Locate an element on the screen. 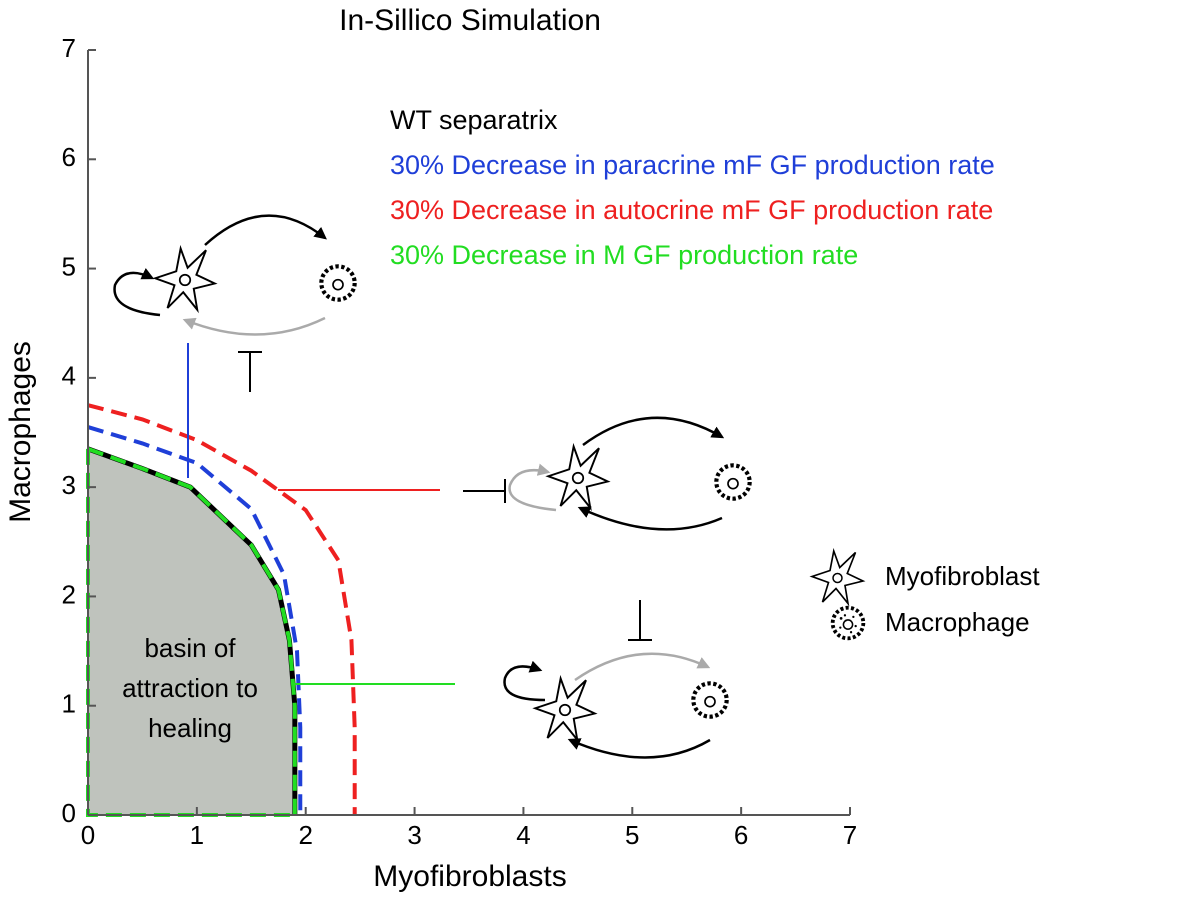 The height and width of the screenshot is (906, 1200). annotation: basin of is located at coordinates (190, 648).